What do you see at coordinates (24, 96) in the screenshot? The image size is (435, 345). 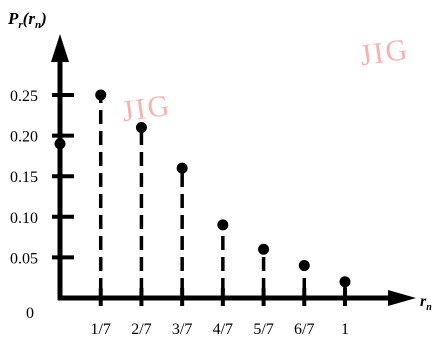 I see `y-tick-label: 0.25` at bounding box center [24, 96].